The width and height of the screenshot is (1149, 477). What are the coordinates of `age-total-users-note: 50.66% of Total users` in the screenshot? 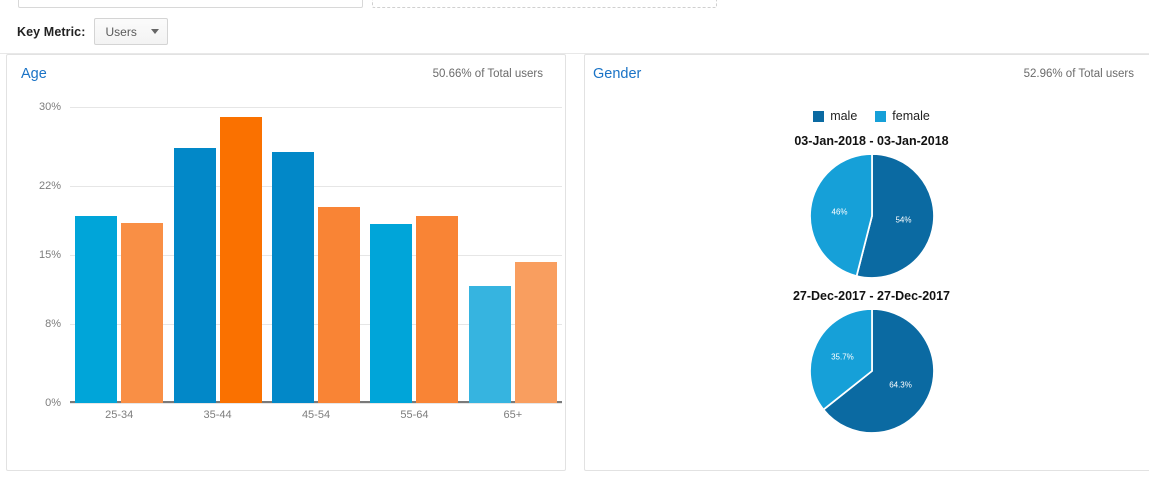 It's located at (487, 74).